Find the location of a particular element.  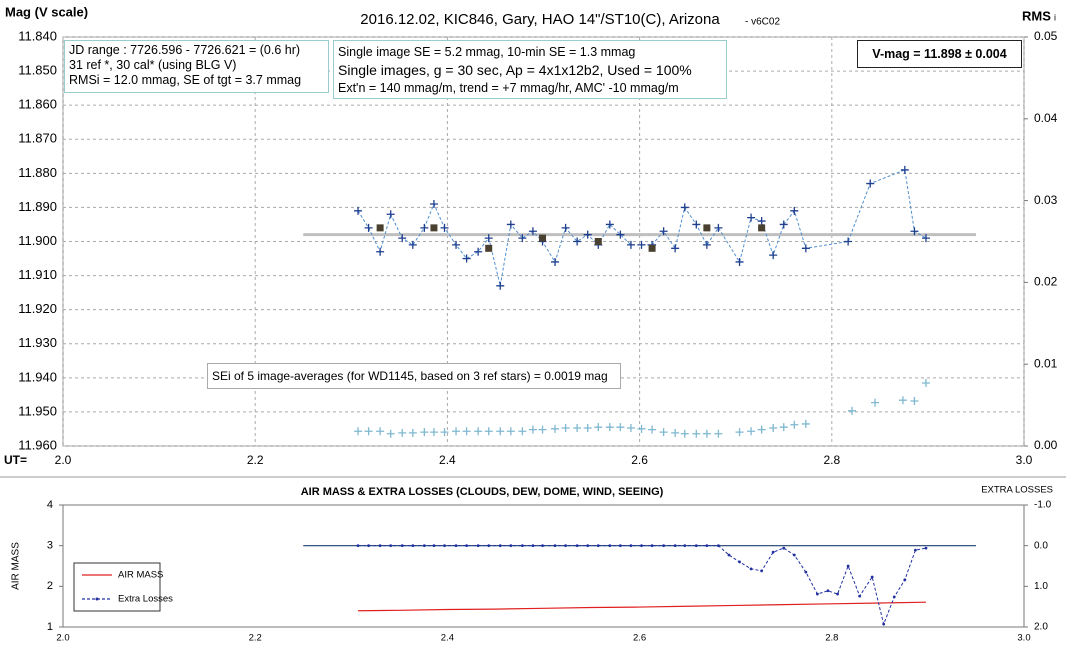

legend-swatch is located at coordinates (97, 599).